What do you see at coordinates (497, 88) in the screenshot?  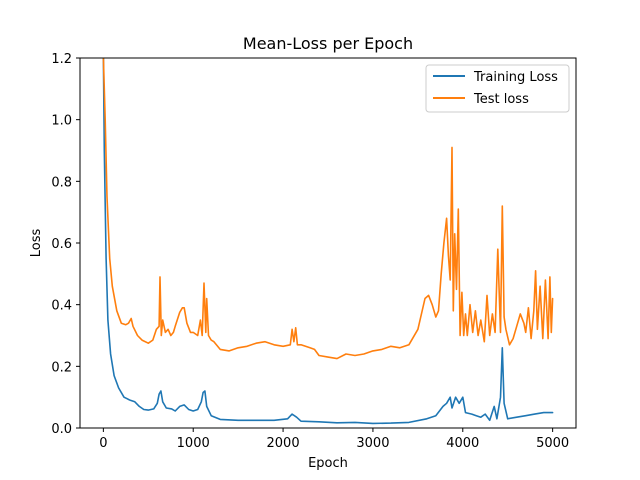 I see `legend: Training Loss Test loss` at bounding box center [497, 88].